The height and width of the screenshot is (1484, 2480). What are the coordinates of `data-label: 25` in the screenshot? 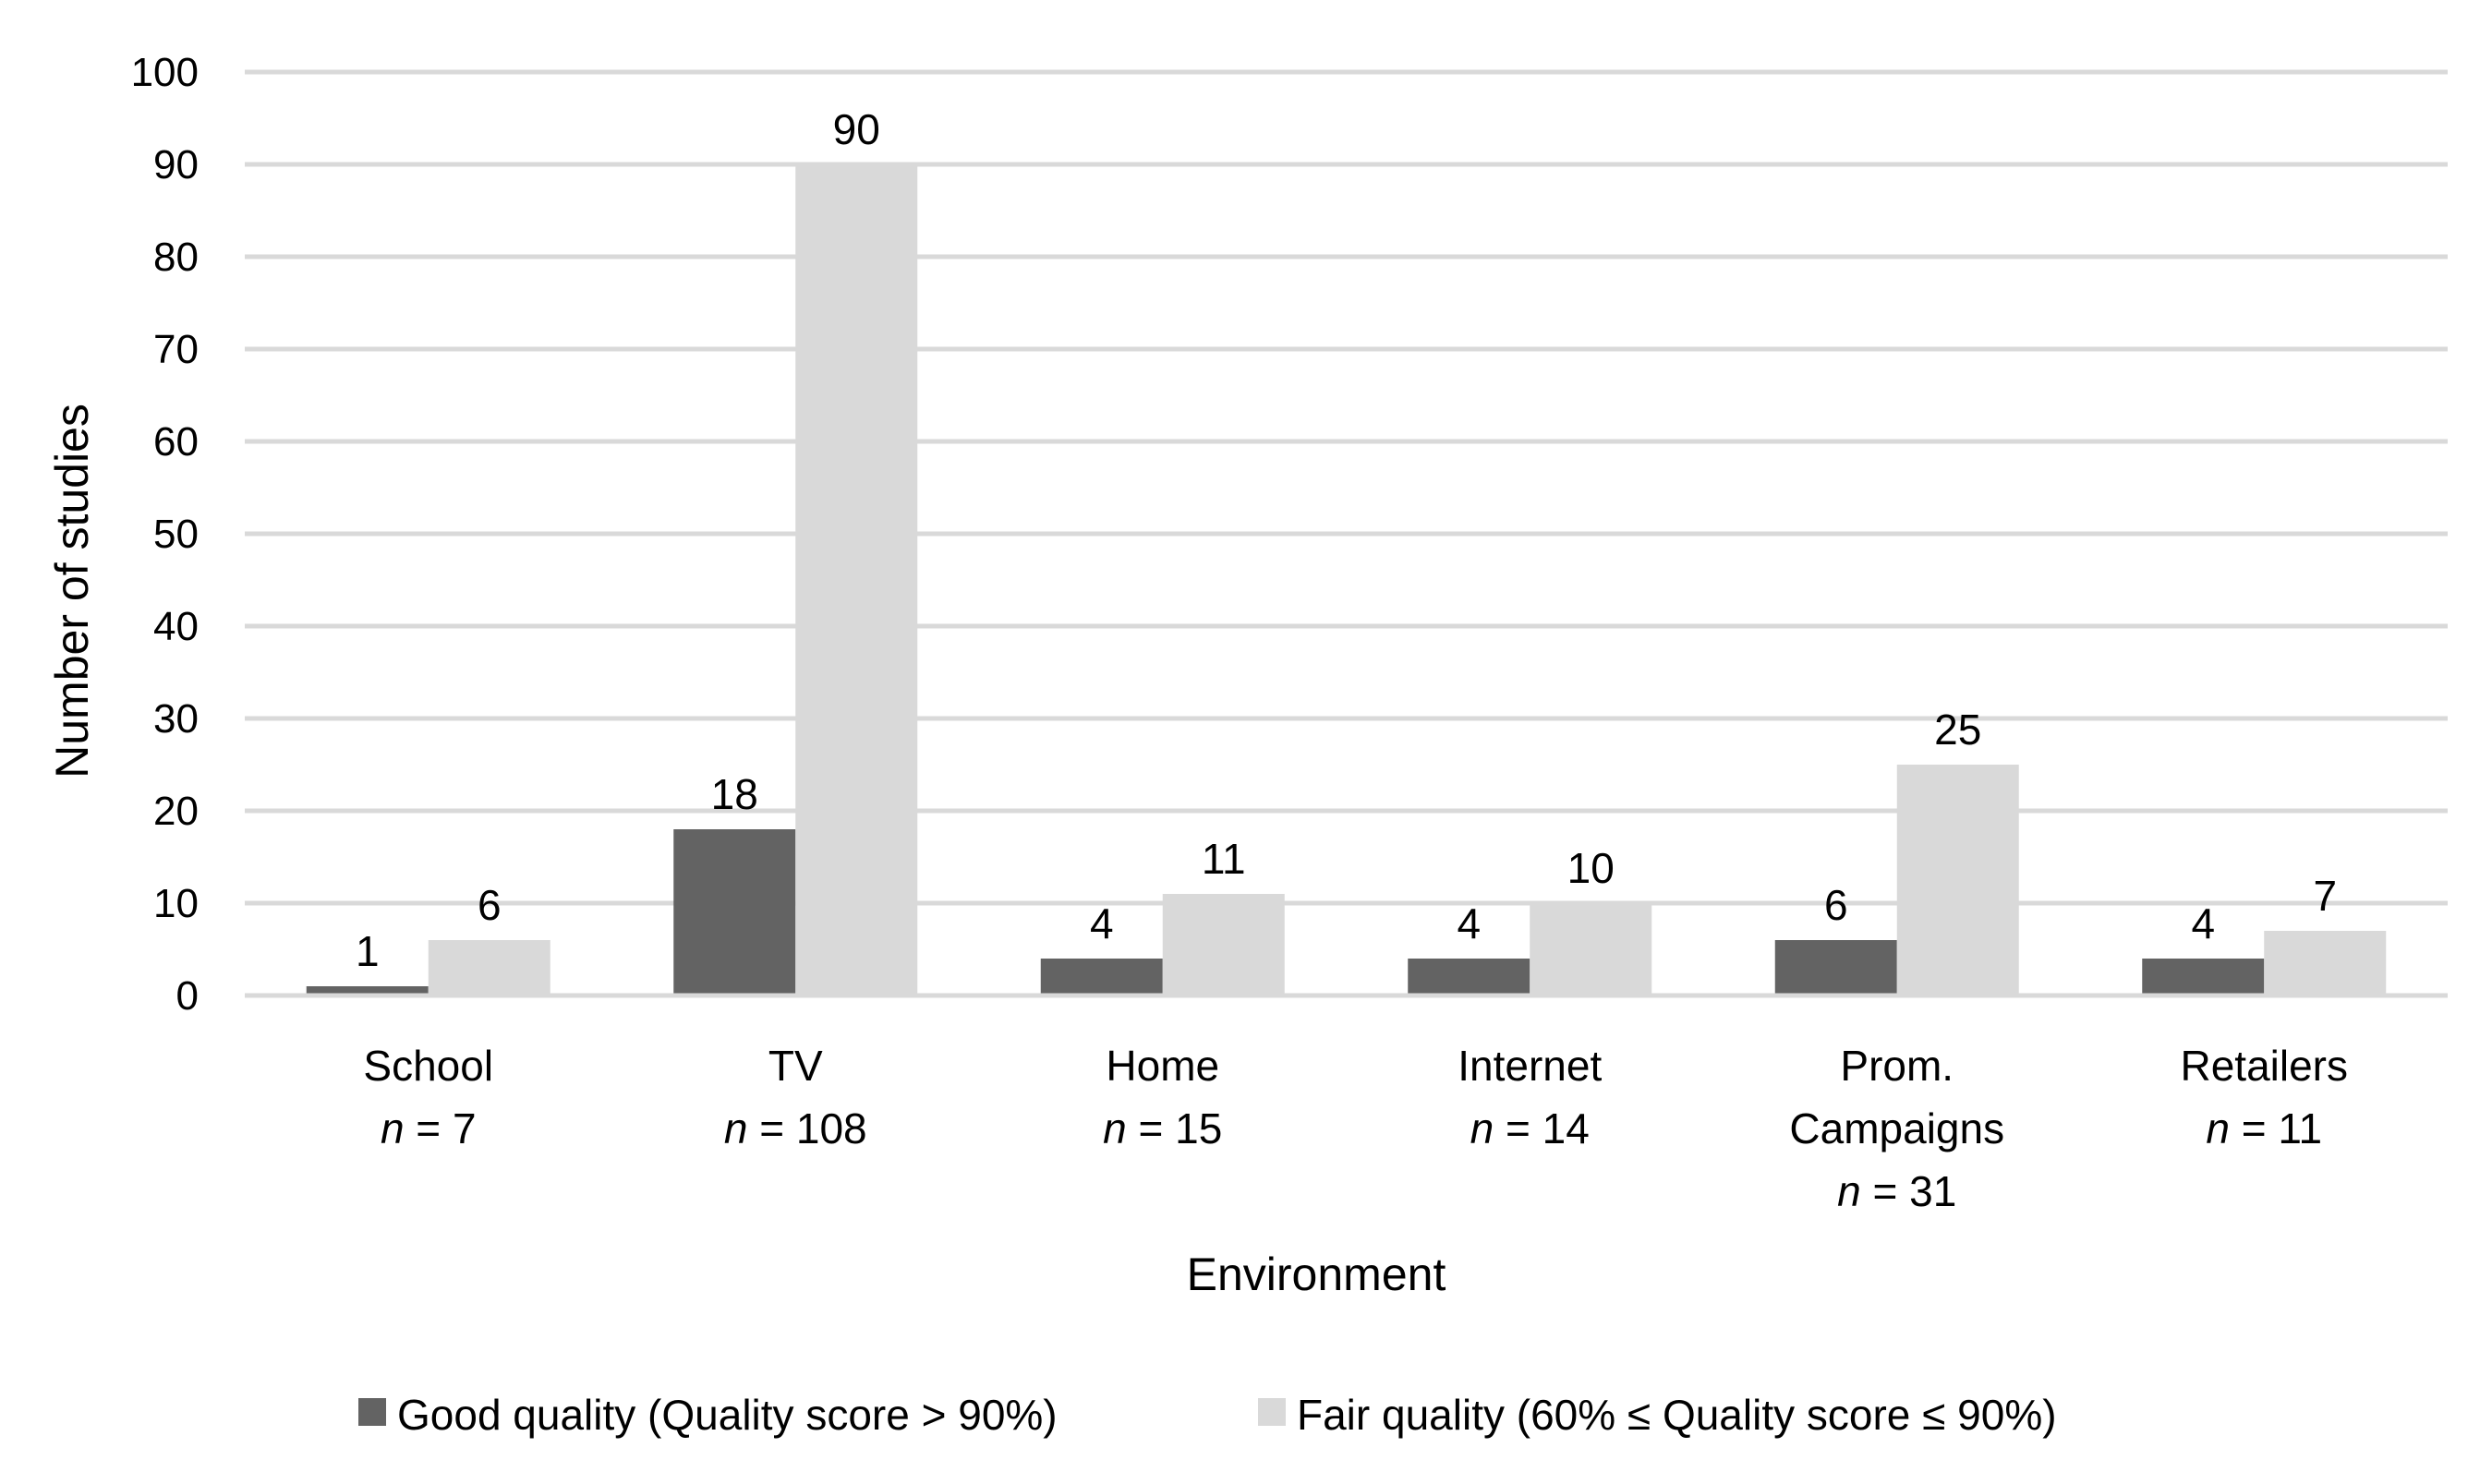 It's located at (1958, 730).